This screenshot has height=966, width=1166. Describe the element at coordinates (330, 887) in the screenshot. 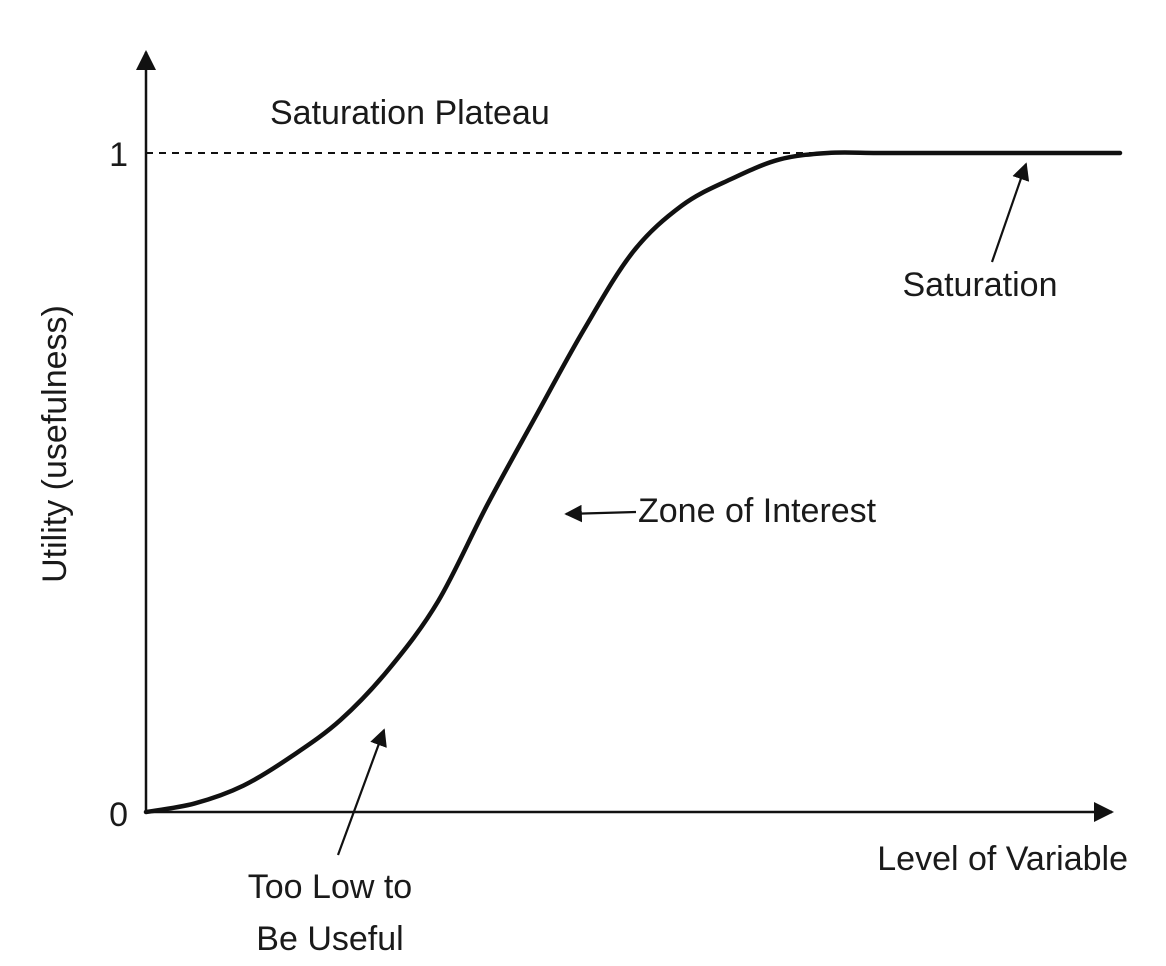

I see `annotation-toolow-label-line1: Too Low to` at that location.